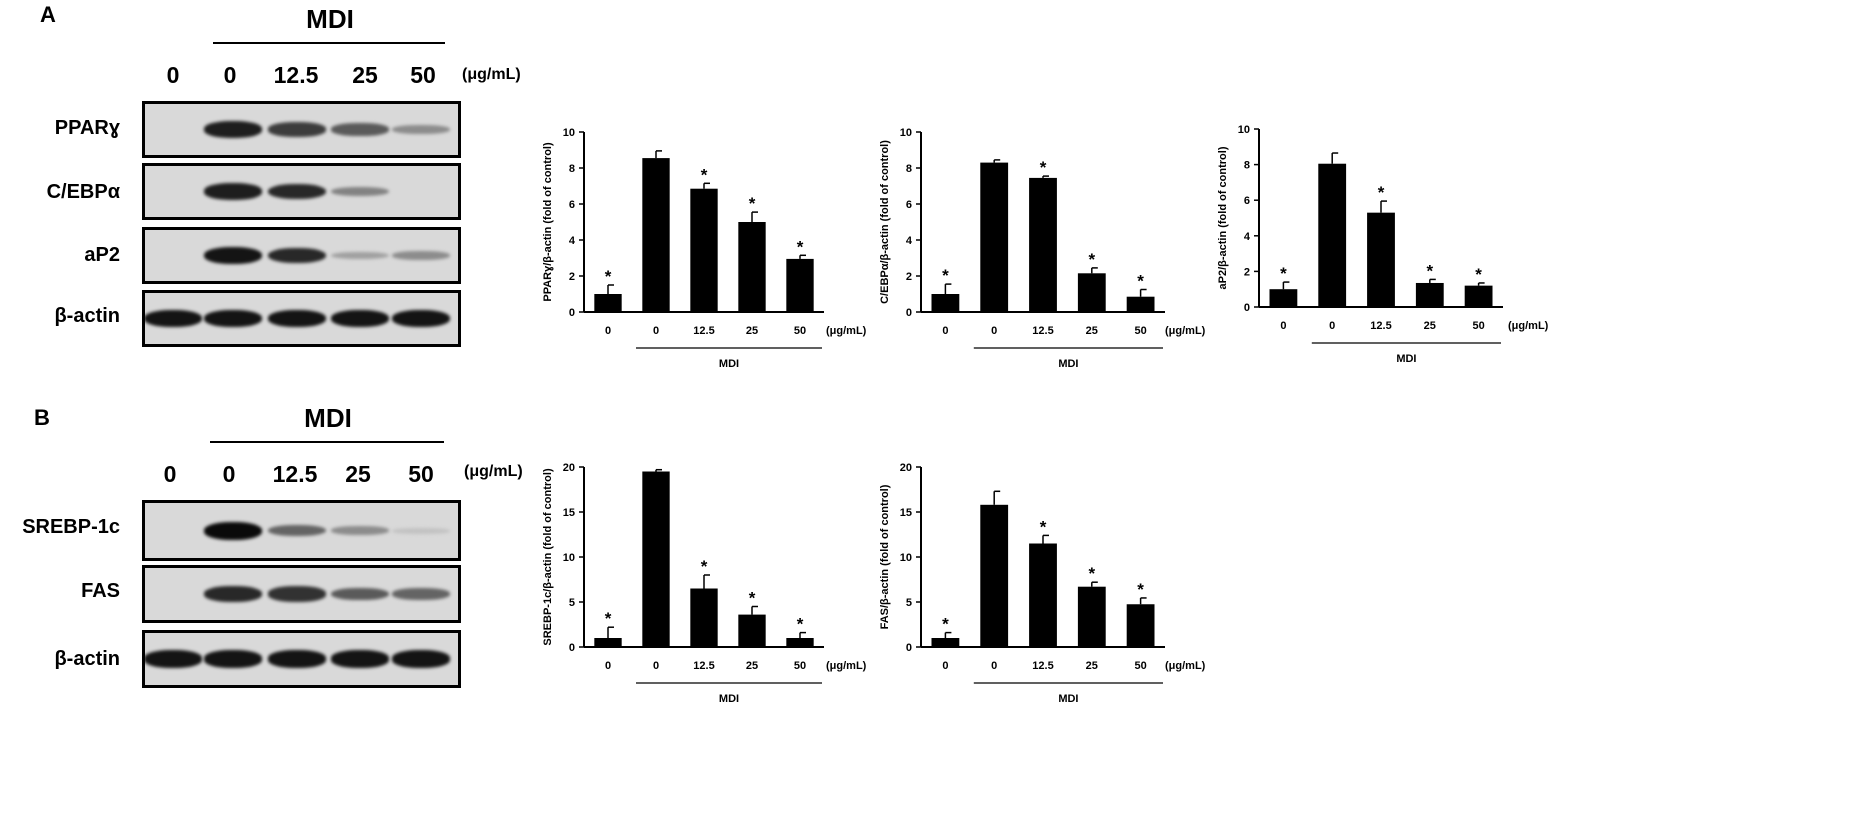  Describe the element at coordinates (1247, 201) in the screenshot. I see `y-tick-label: 6` at that location.